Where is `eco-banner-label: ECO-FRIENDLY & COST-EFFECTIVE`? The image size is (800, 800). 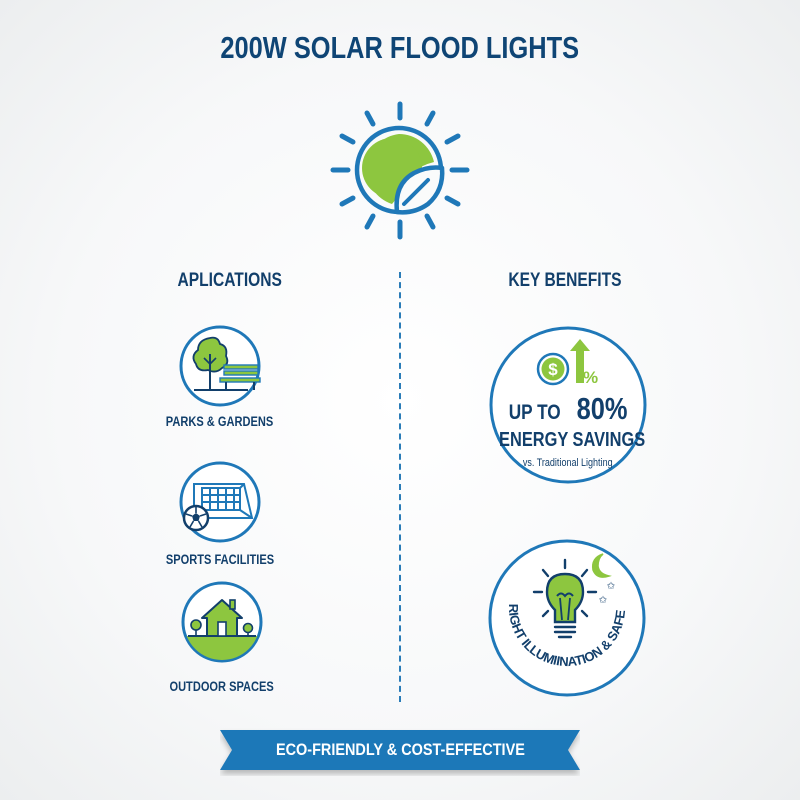
eco-banner-label: ECO-FRIENDLY & COST-EFFECTIVE is located at coordinates (400, 749).